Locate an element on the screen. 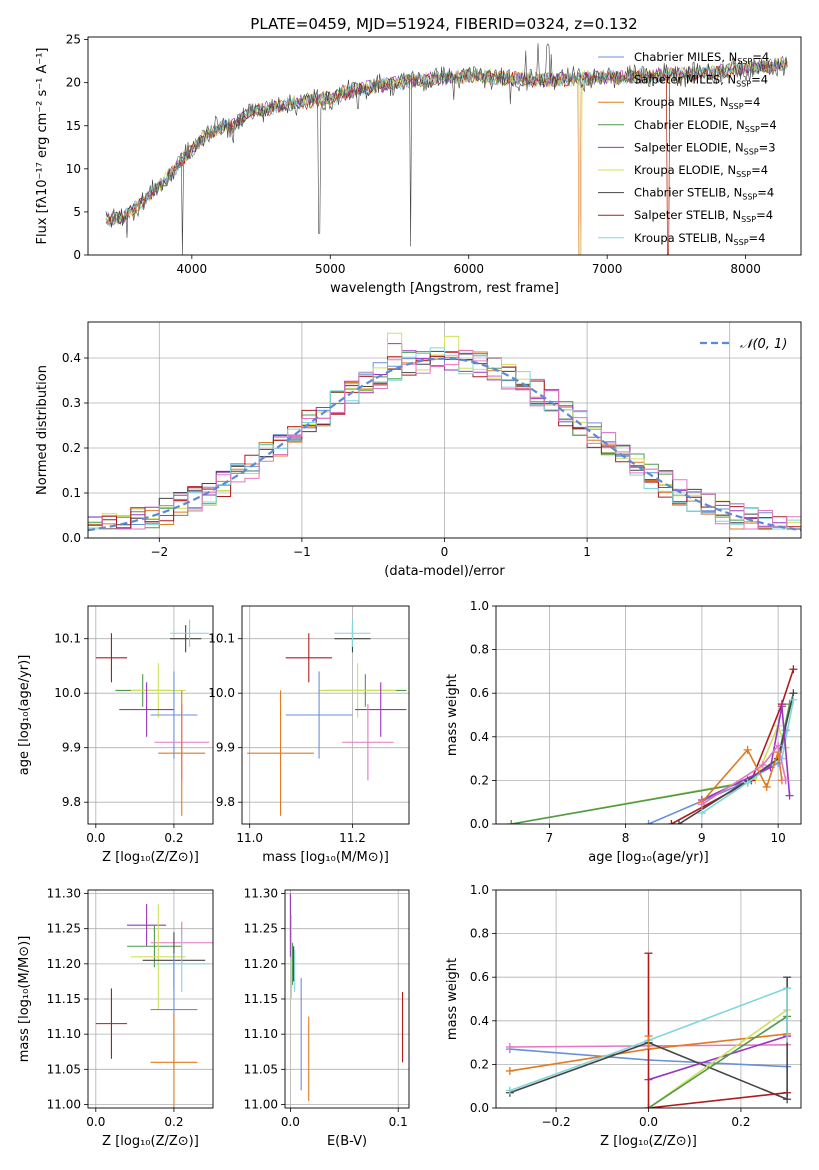 The image size is (819, 1170). y-tick-label: 1.0 is located at coordinates (479, 890).